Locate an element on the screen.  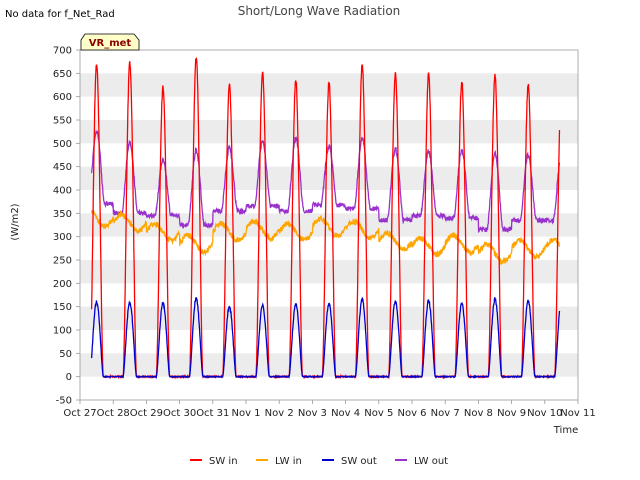
x-tick-label: Nov 9 is located at coordinates (511, 413).